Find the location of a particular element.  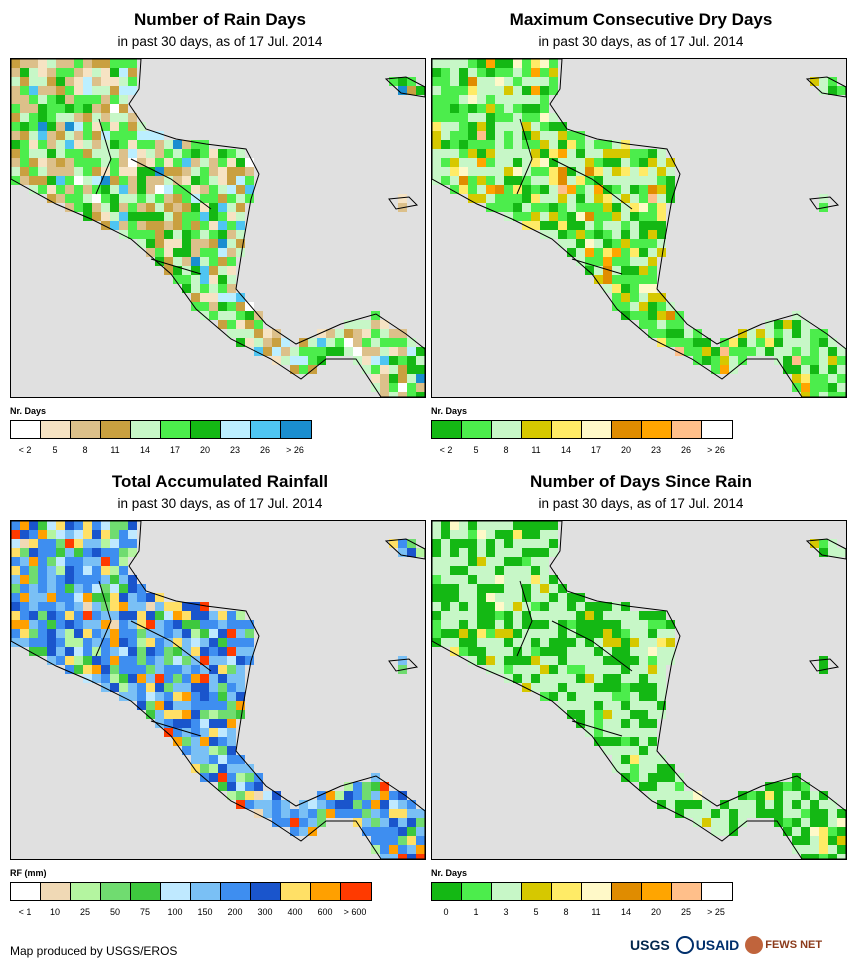

legend-tick-label: 200 is located at coordinates (235, 912).